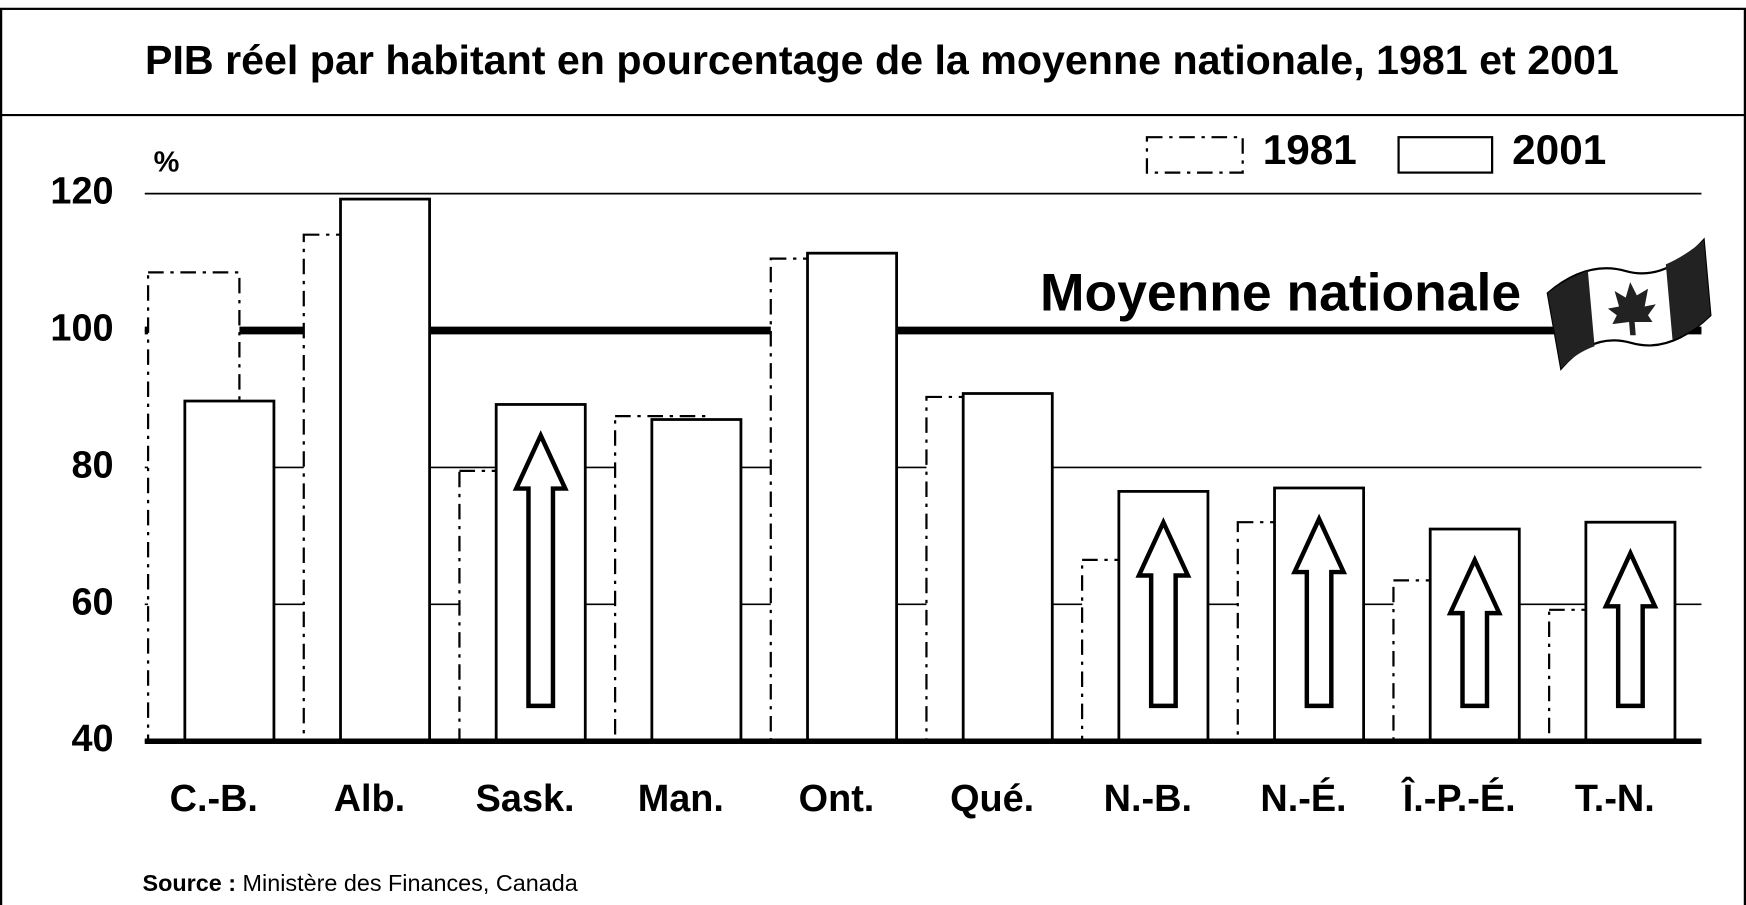  What do you see at coordinates (1615, 798) in the screenshot?
I see `x-tick-label: T.-N.` at bounding box center [1615, 798].